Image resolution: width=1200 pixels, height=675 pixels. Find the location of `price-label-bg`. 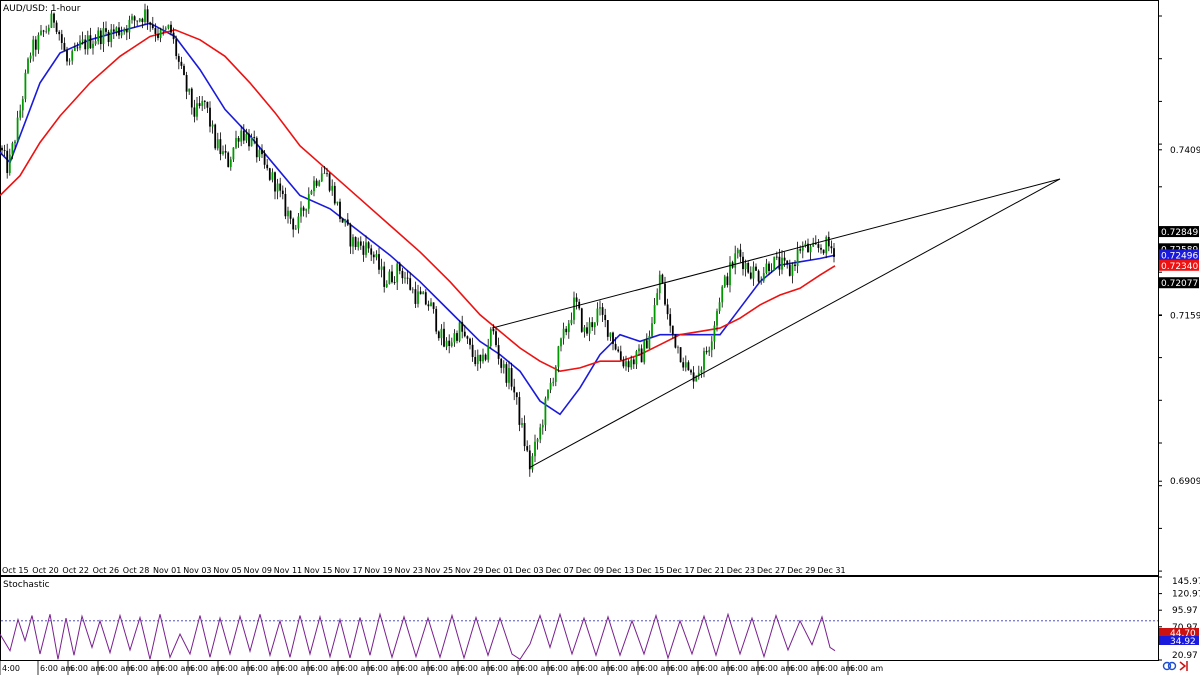

price-label-bg is located at coordinates (1179, 255).